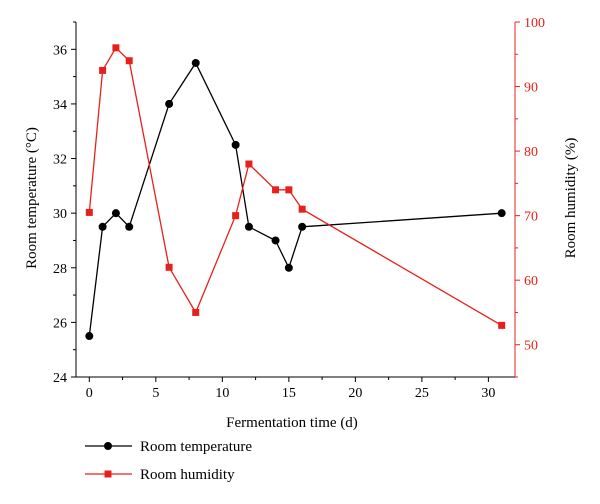 The height and width of the screenshot is (504, 600). I want to click on legend-label: Room humidity, so click(187, 475).